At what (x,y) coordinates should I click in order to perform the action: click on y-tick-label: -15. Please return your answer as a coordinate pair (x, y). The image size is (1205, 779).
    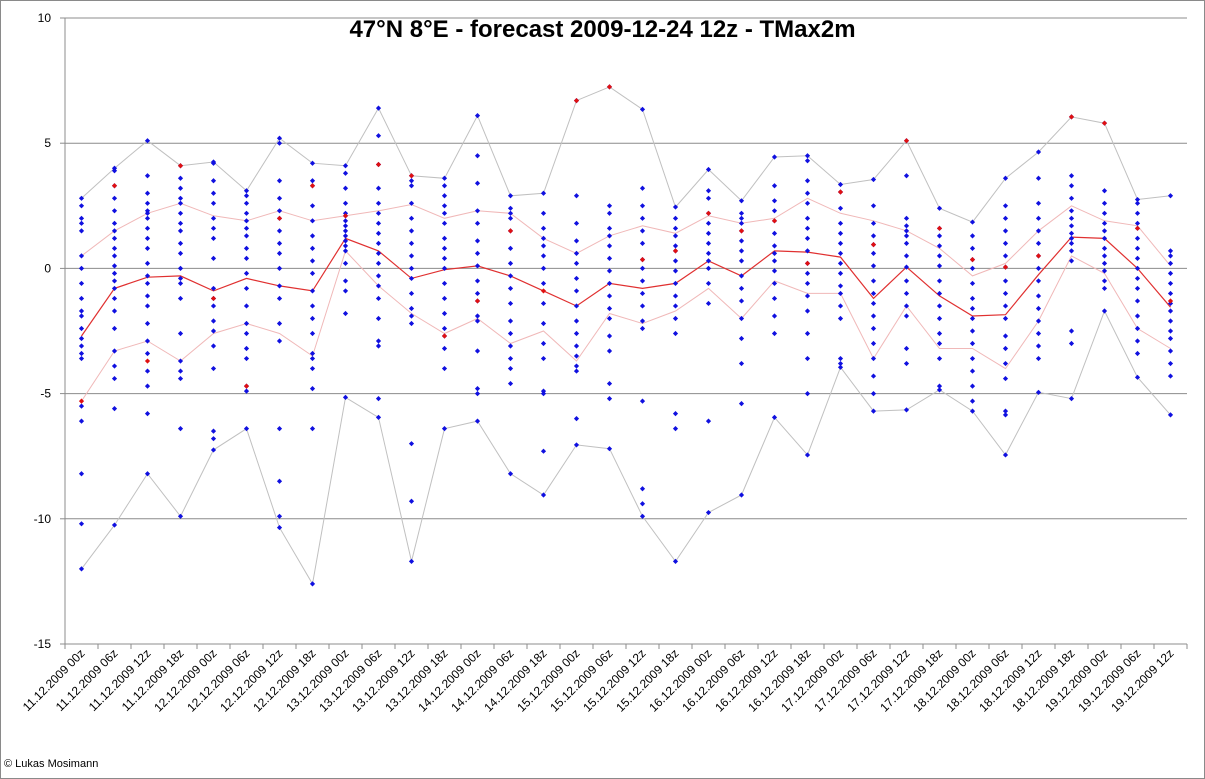
    Looking at the image, I should click on (43, 644).